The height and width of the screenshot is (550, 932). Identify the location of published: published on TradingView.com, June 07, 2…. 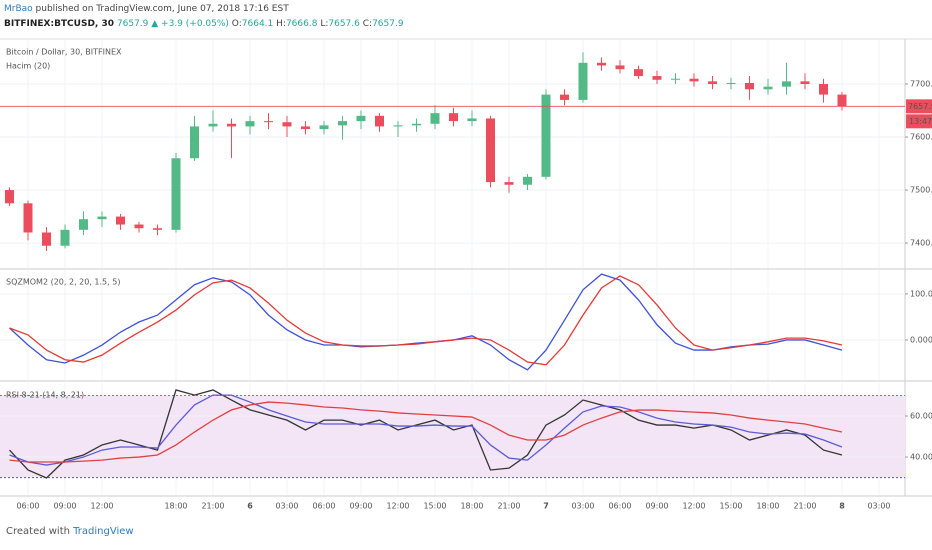
(162, 9).